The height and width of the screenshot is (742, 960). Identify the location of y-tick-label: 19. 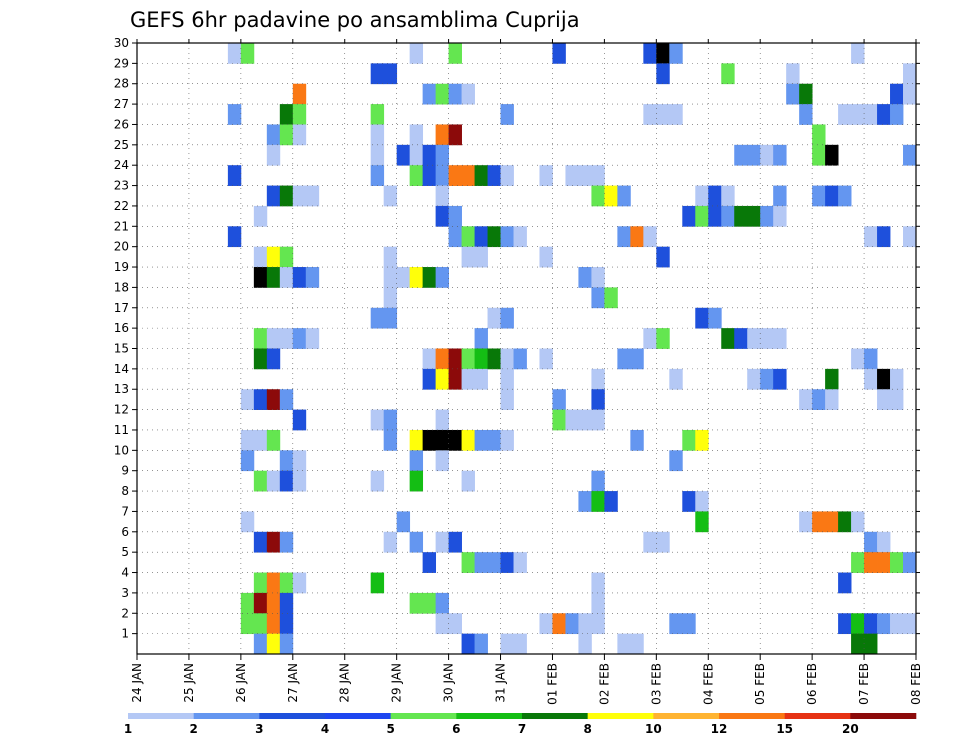
(121, 267).